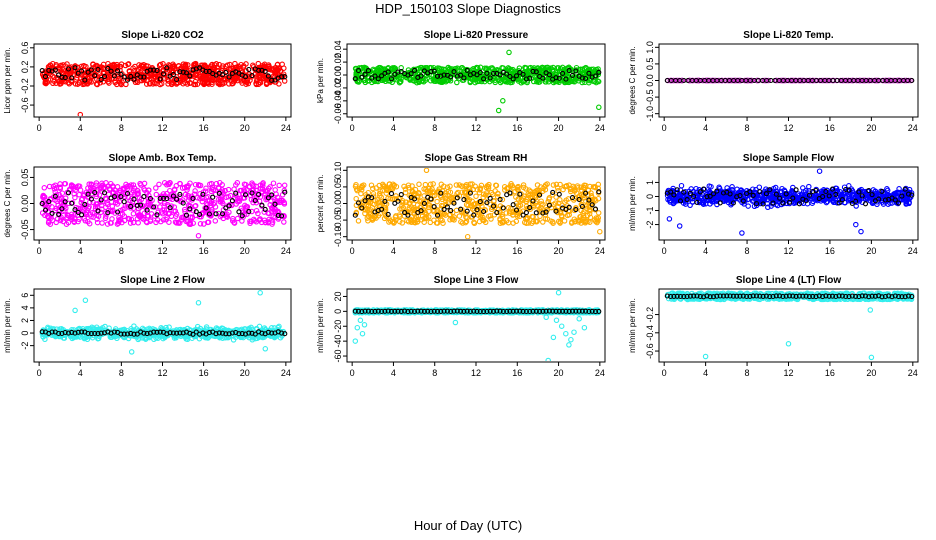  Describe the element at coordinates (162, 373) in the screenshot. I see `x-tick-label: 12` at that location.